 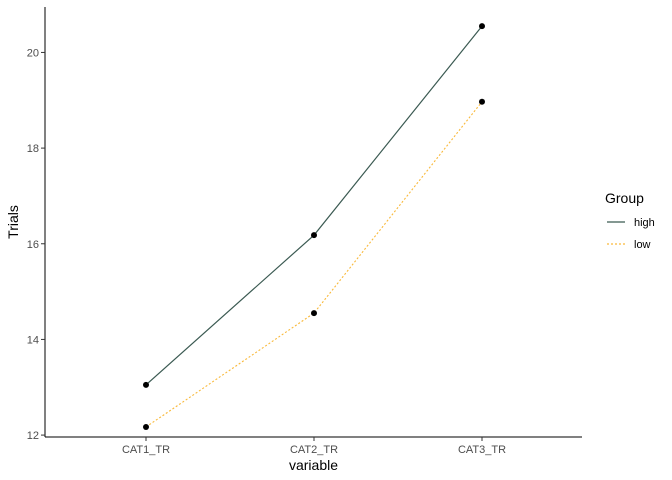 I want to click on legend-label-high: high, so click(x=644, y=223).